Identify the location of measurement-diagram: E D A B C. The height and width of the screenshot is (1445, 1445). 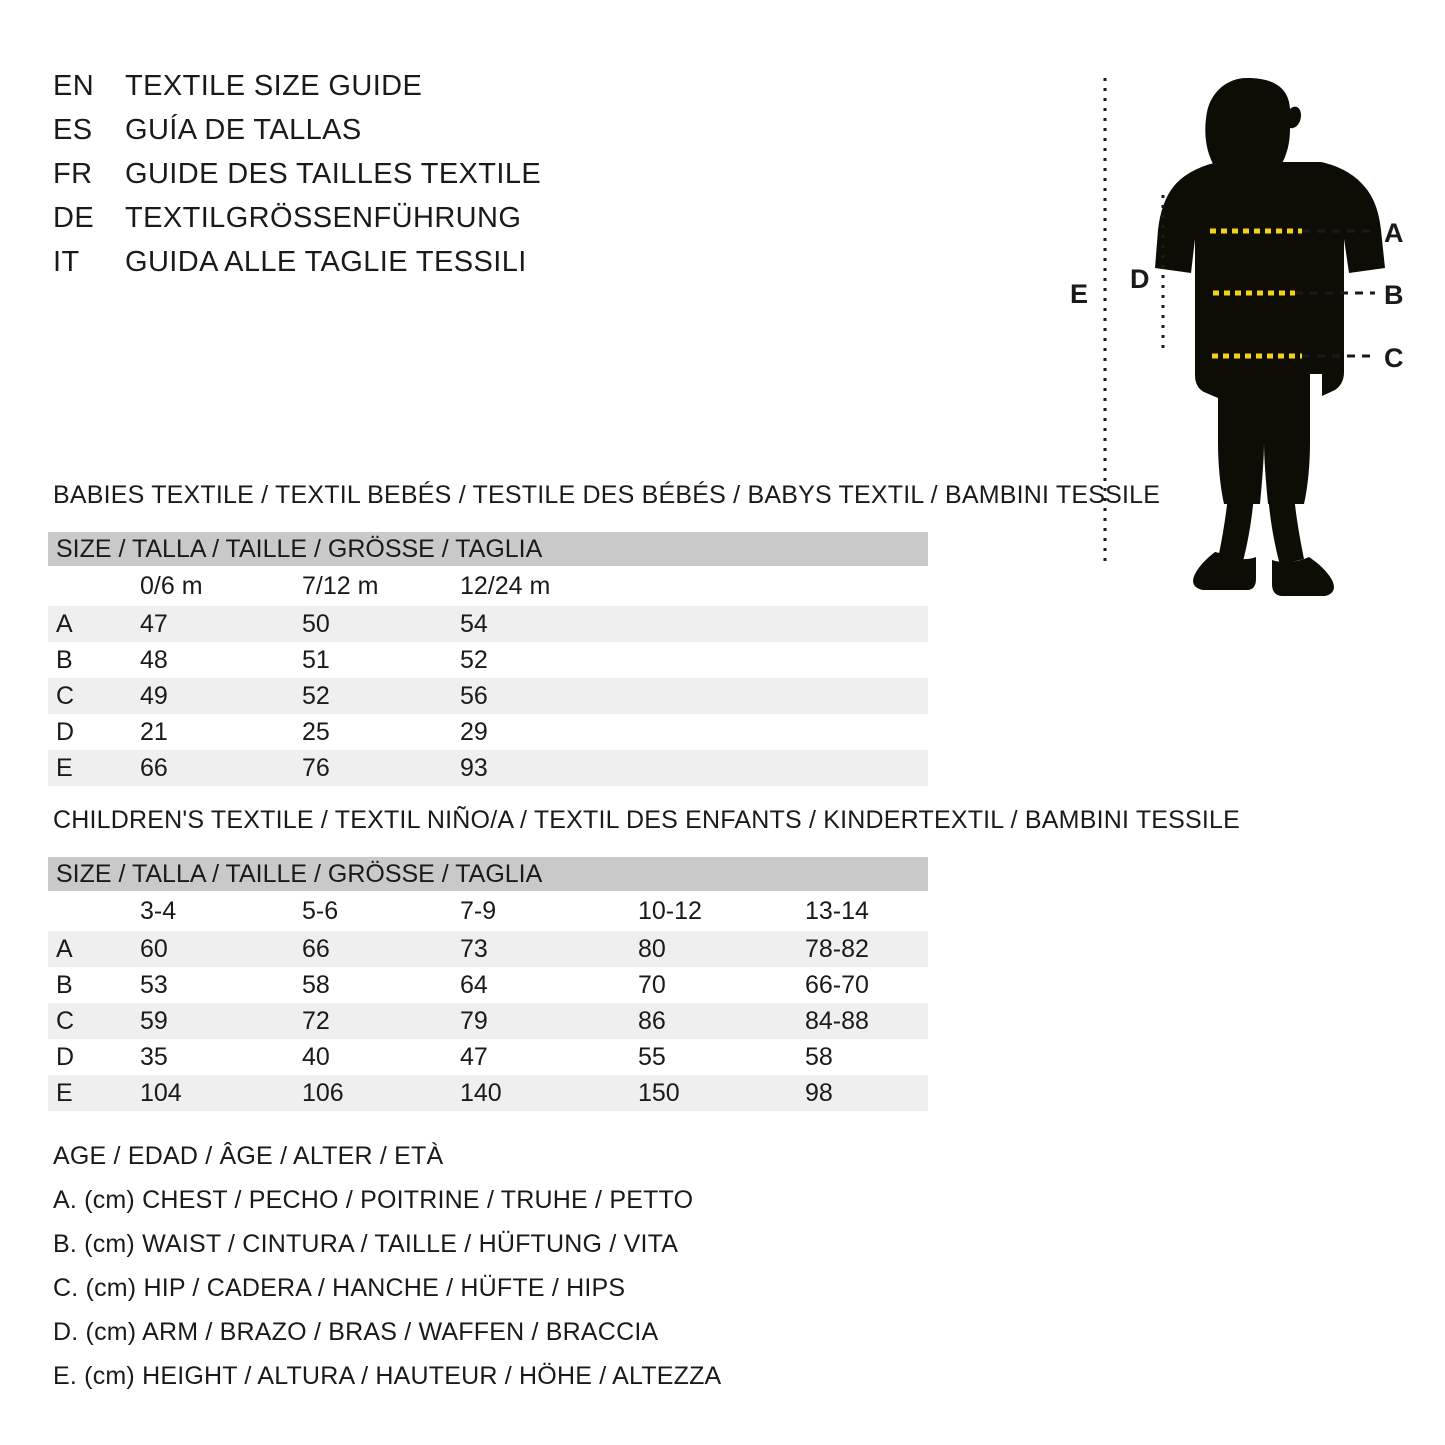
(1247, 320).